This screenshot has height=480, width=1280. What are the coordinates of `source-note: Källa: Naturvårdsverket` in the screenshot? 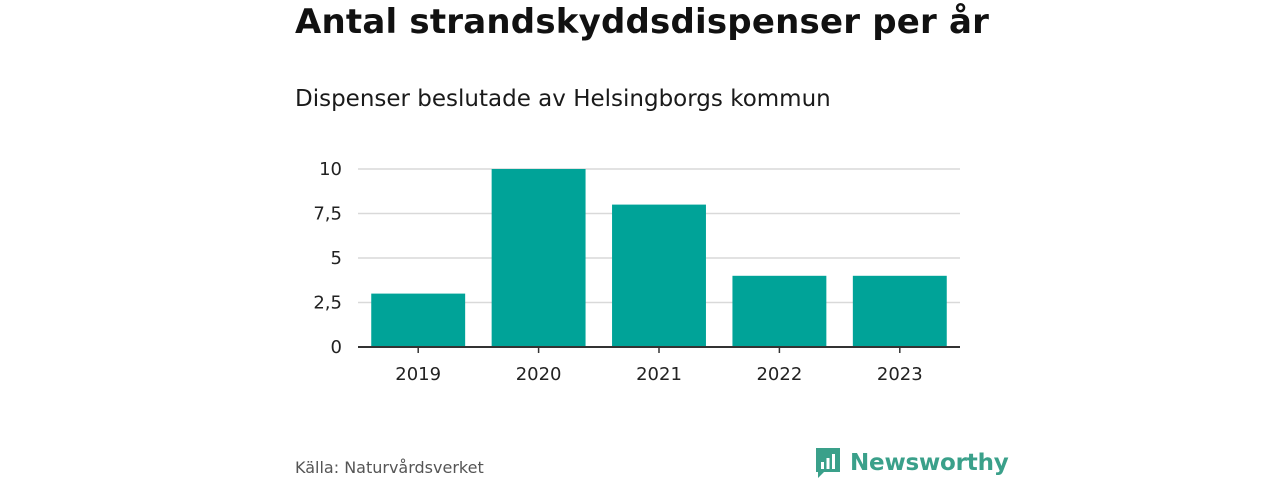 It's located at (389, 467).